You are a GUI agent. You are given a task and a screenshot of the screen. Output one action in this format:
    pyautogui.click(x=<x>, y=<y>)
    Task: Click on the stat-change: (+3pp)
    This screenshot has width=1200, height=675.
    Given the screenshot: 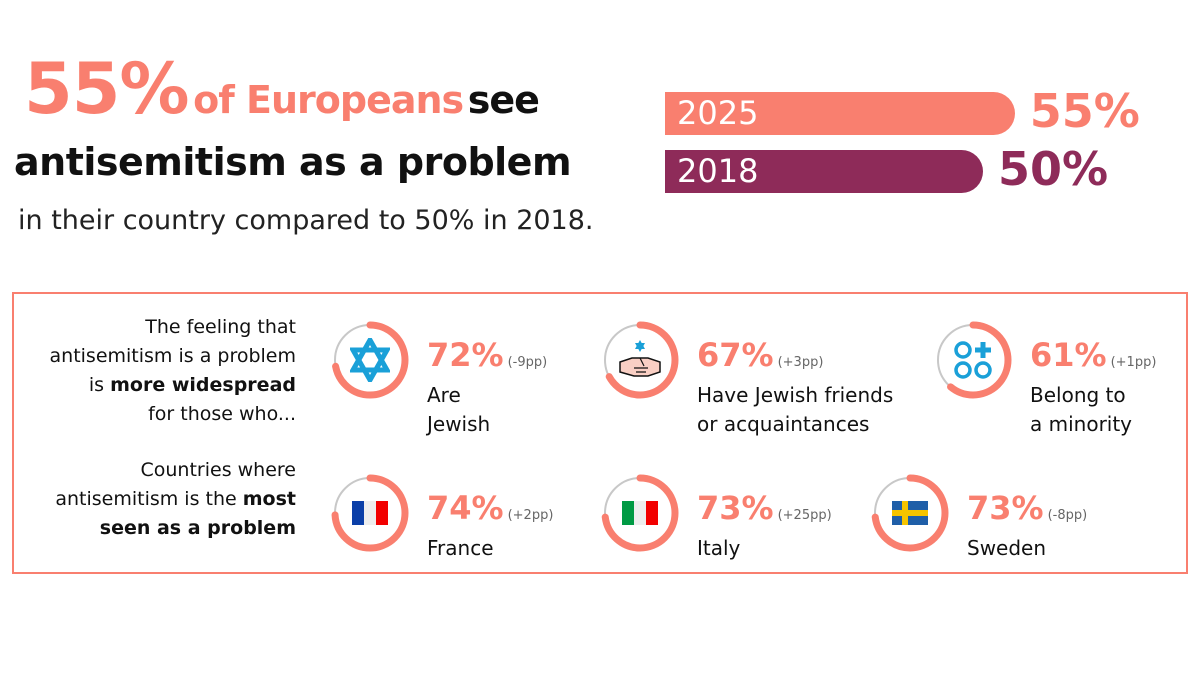 What is the action you would take?
    pyautogui.click(x=800, y=362)
    